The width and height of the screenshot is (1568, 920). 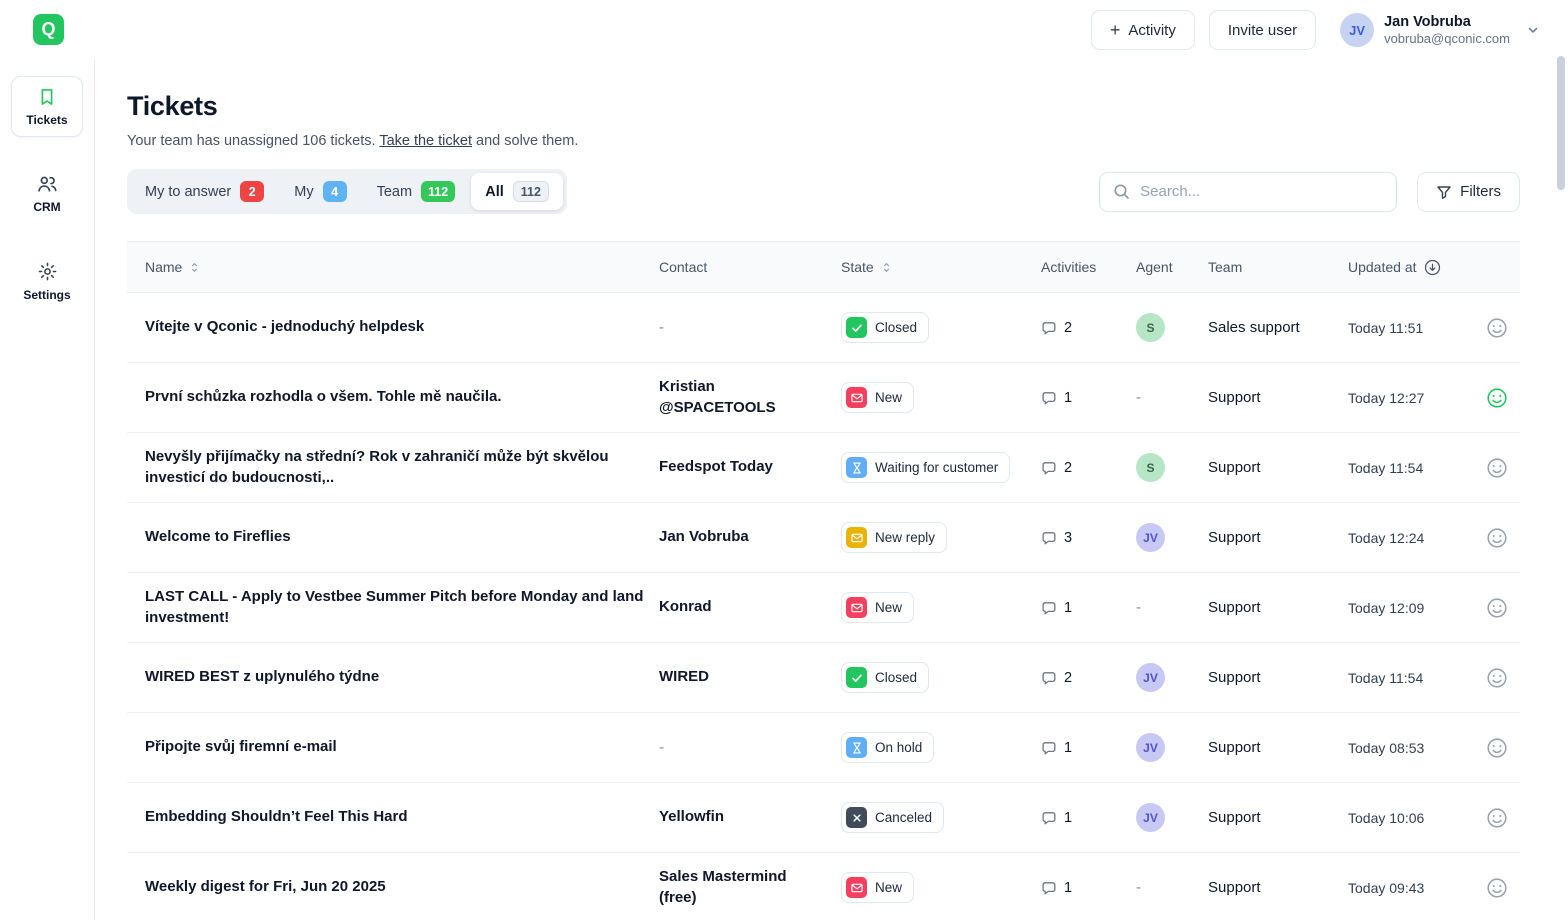 I want to click on state-label: On hold, so click(x=899, y=747).